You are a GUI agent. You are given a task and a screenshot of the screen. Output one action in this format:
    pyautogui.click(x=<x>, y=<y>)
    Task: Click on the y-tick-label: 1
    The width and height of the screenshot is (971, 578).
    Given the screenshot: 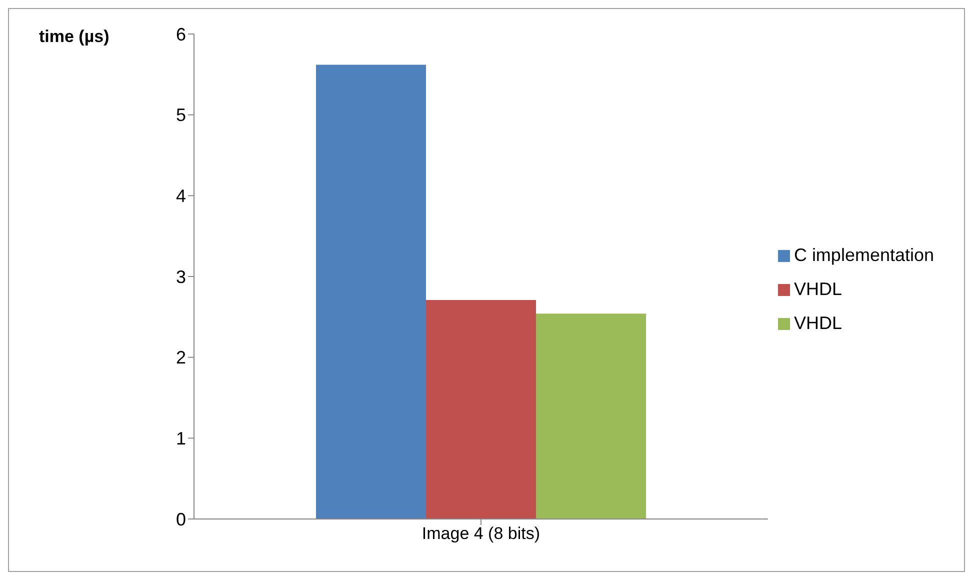 What is the action you would take?
    pyautogui.click(x=181, y=438)
    